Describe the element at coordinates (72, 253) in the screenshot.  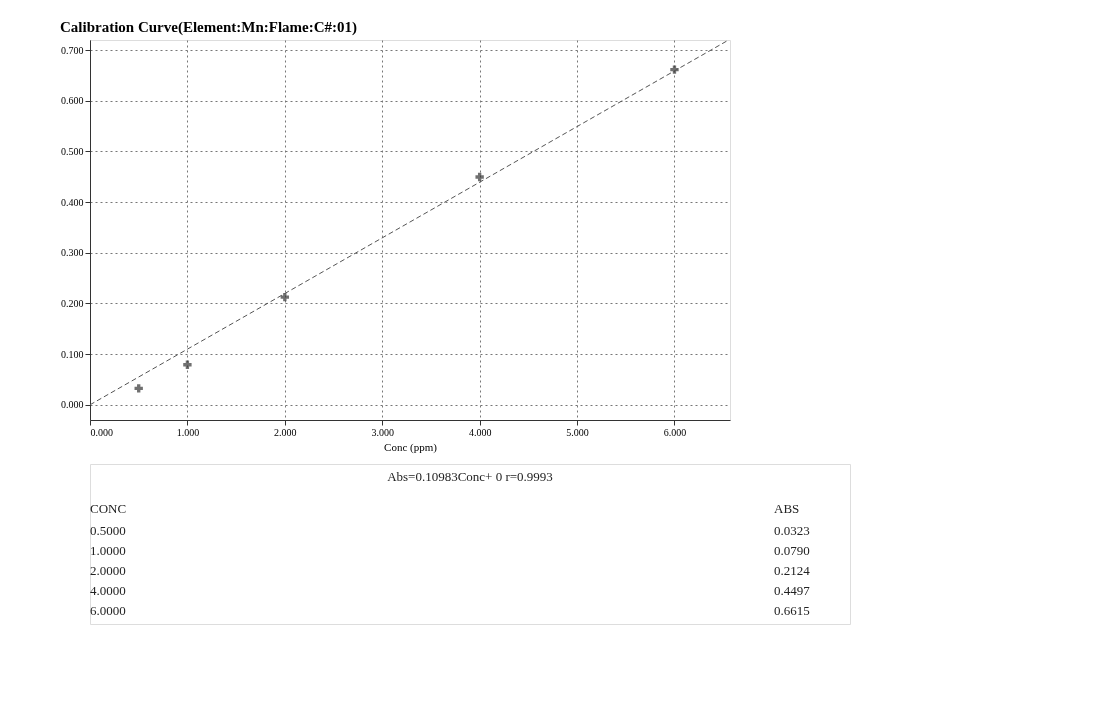
I see `y-tick-label: 0.300` at that location.